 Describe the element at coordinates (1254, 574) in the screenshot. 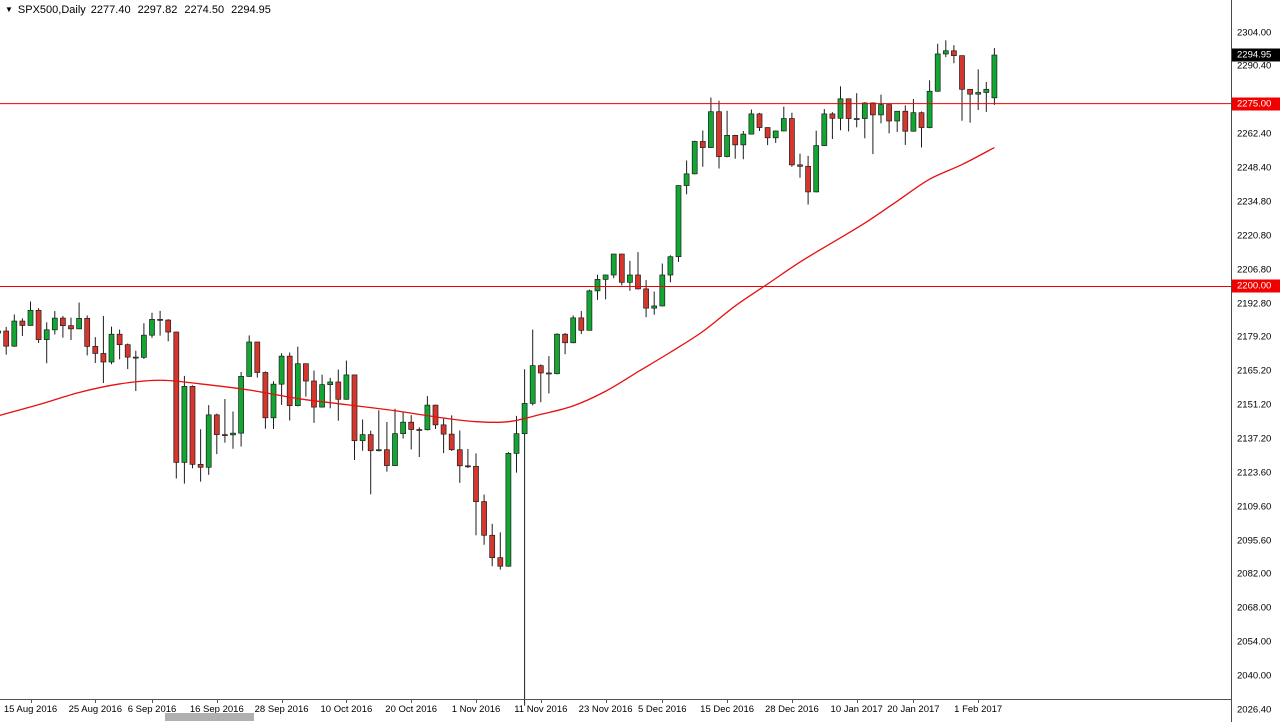

I see `price-axis-label: 2082.00` at that location.